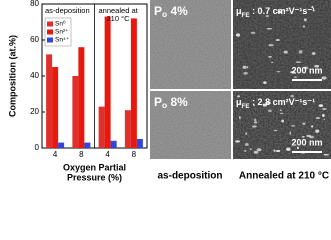 The image size is (331, 240). Describe the element at coordinates (37, 147) in the screenshot. I see `y-tick-label: 0` at that location.